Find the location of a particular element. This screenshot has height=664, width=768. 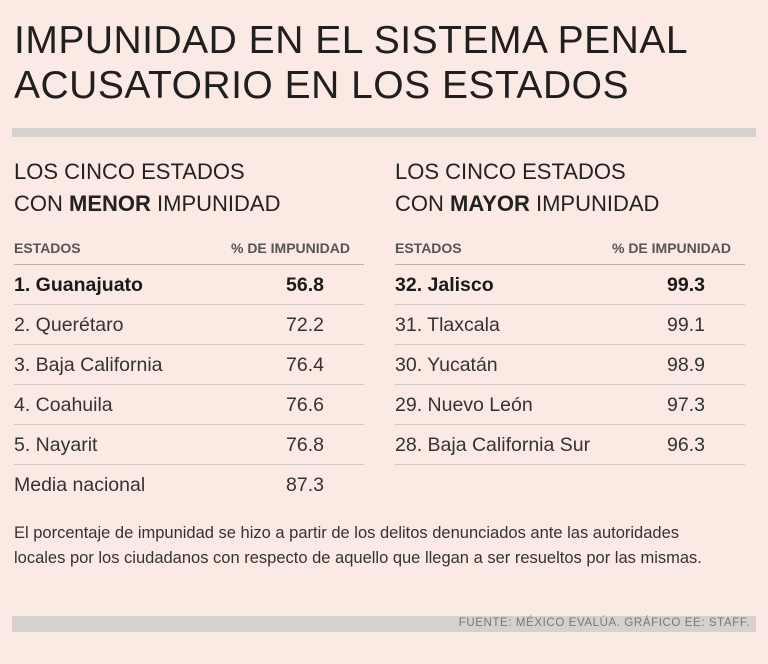

table-row: 1. Guanajuato 56.8 is located at coordinates (189, 285).